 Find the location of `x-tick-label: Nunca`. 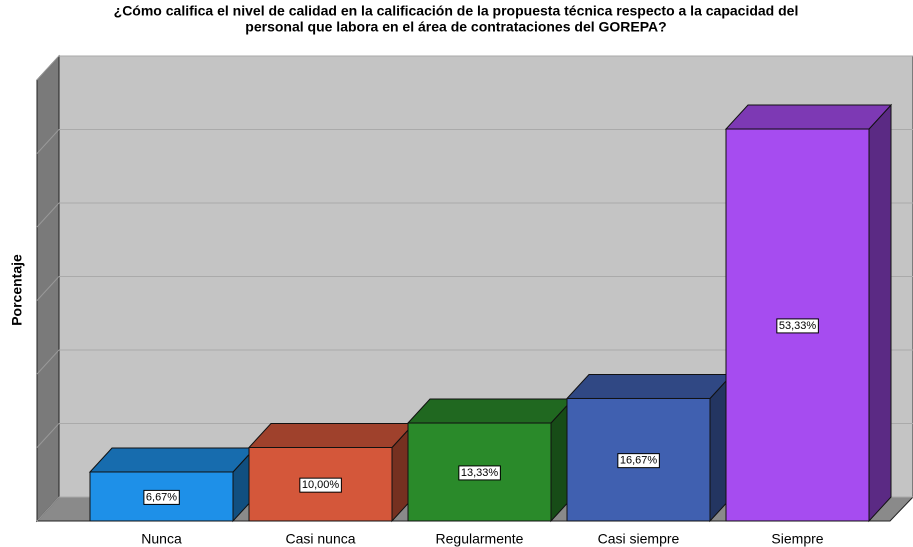

x-tick-label: Nunca is located at coordinates (161, 539).